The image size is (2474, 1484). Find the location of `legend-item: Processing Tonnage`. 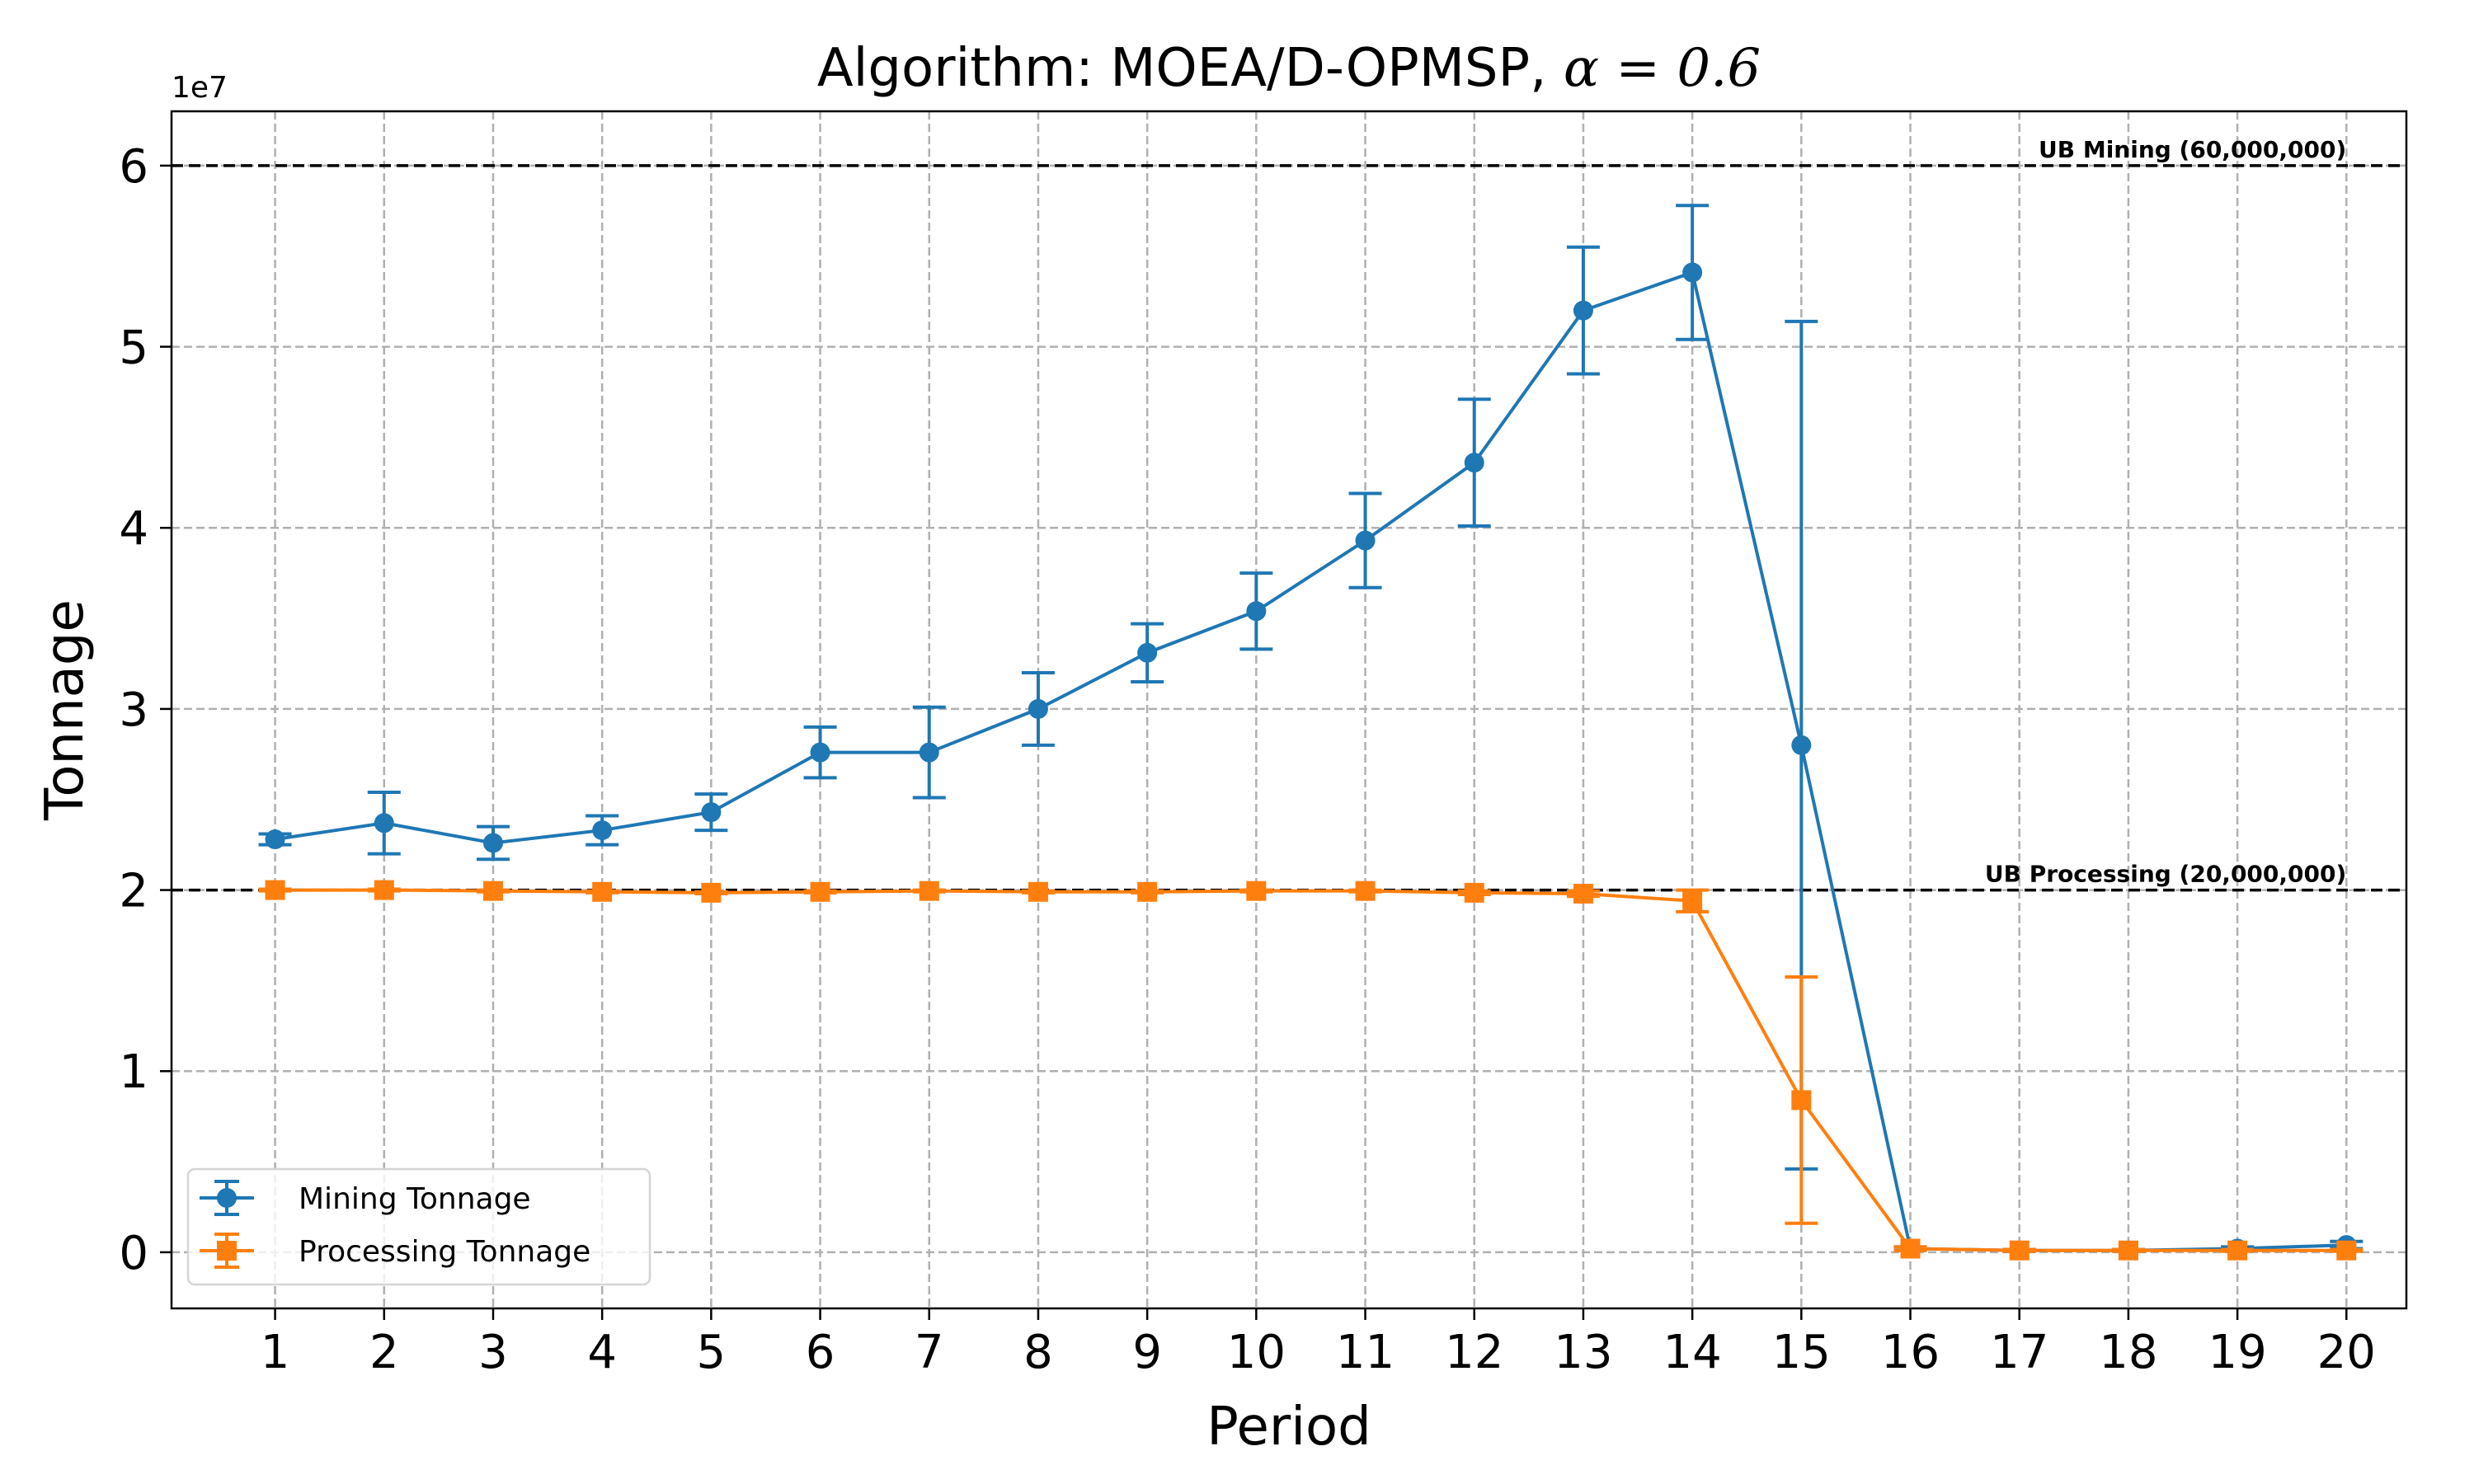

legend-item: Processing Tonnage is located at coordinates (395, 1251).